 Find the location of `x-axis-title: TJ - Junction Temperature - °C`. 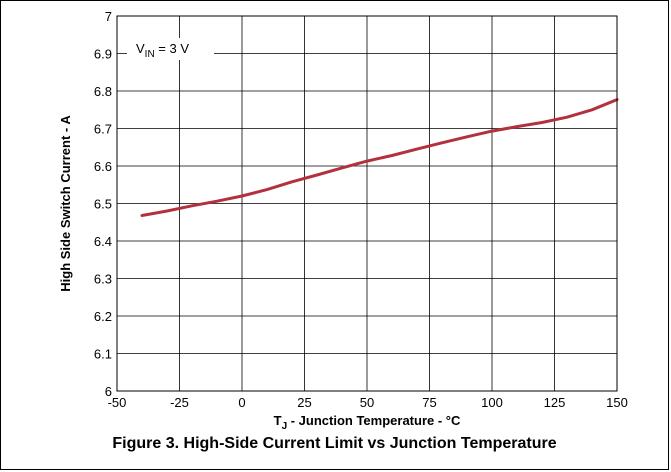

x-axis-title: TJ - Junction Temperature - °C is located at coordinates (367, 421).